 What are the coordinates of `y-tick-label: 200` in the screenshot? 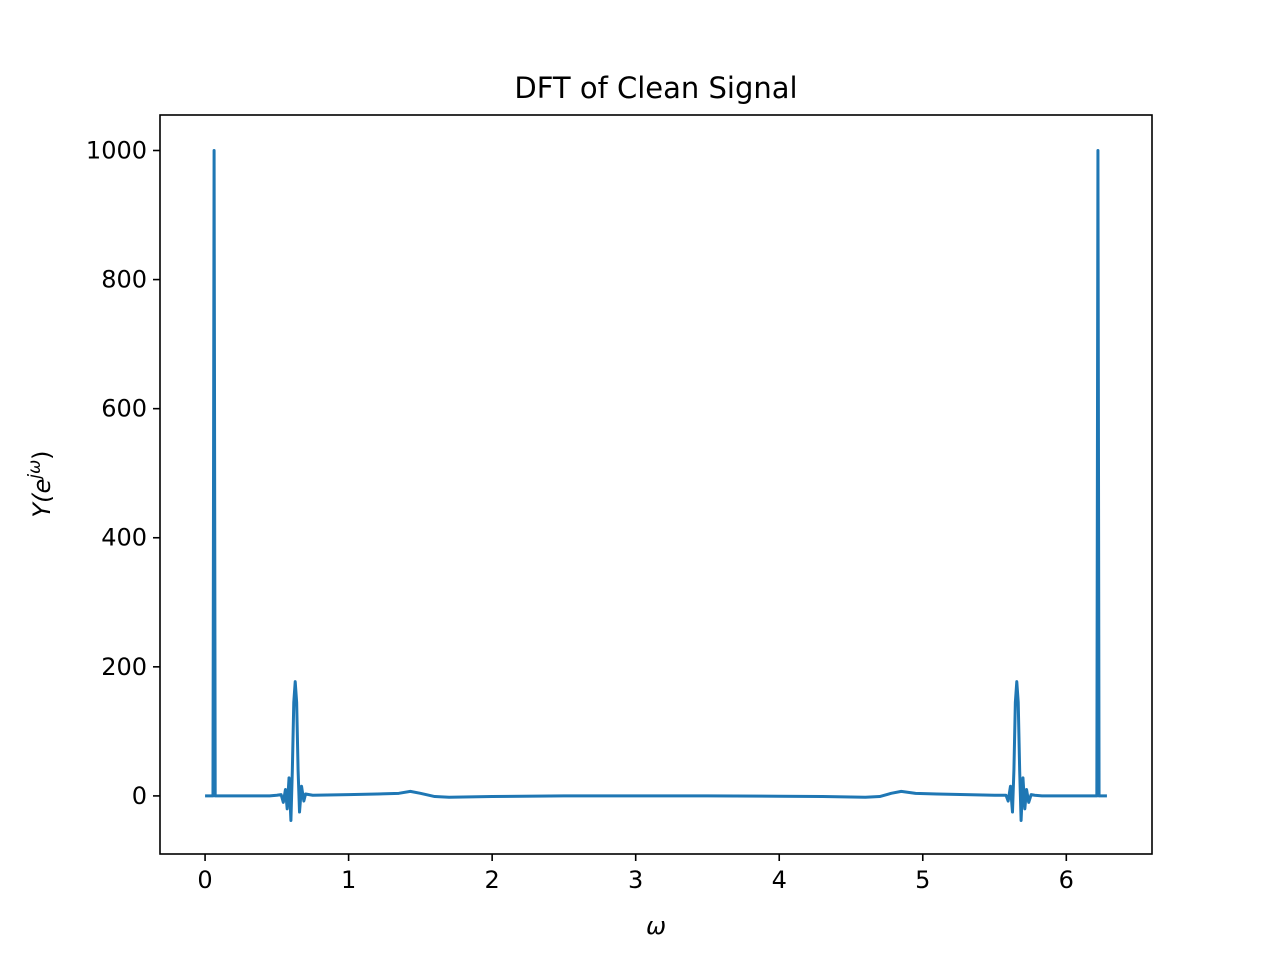 It's located at (124, 667).